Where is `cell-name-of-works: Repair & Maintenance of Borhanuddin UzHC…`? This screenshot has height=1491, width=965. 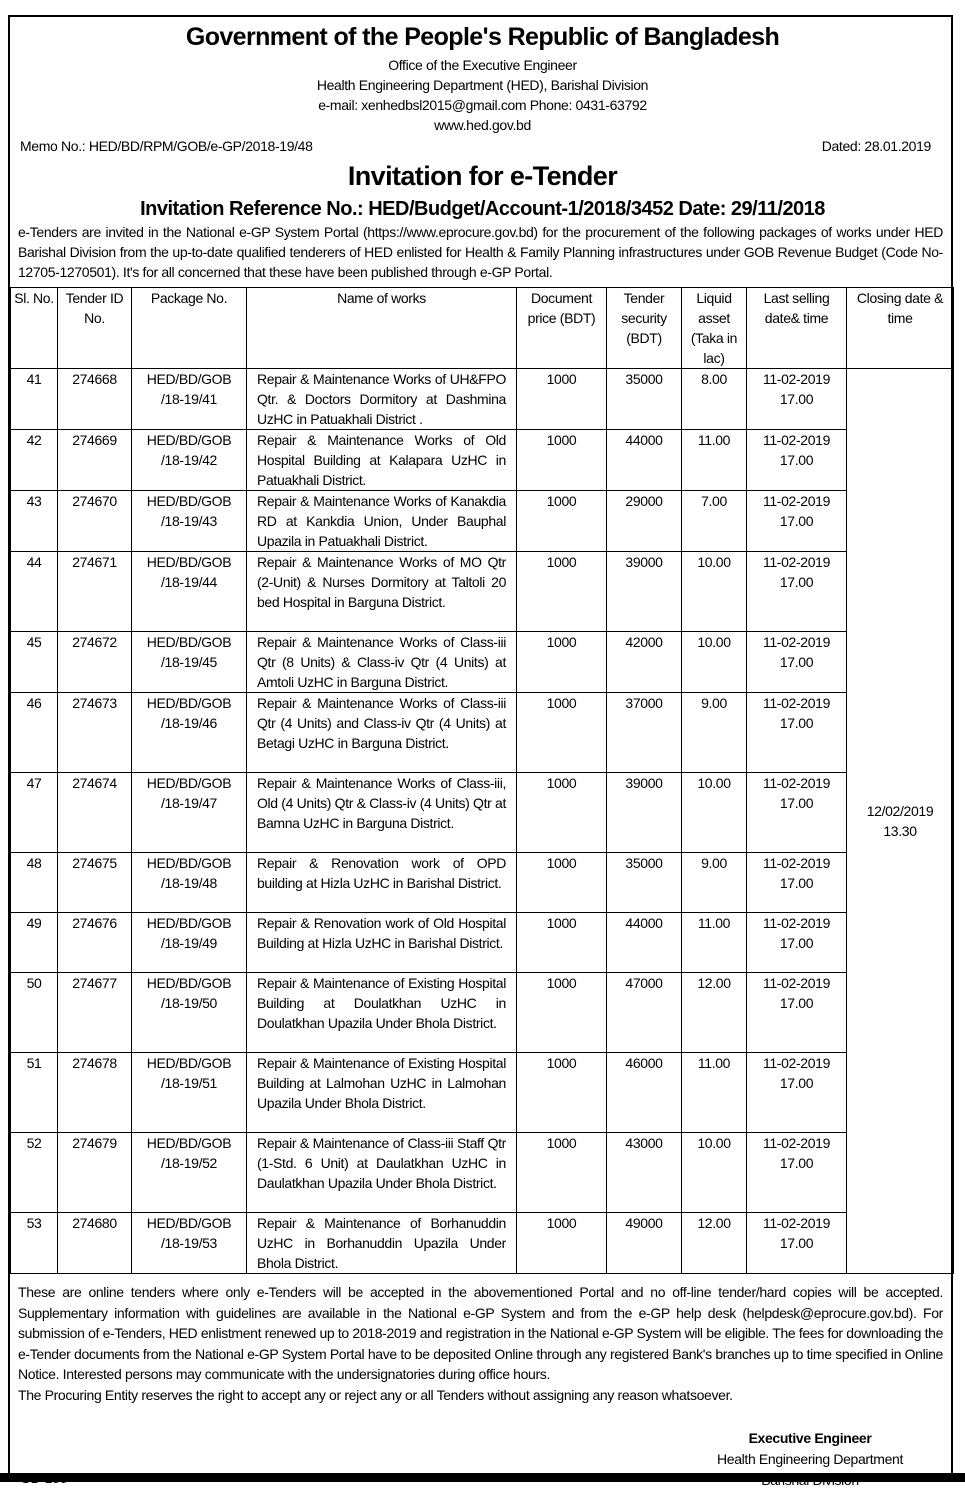 cell-name-of-works: Repair & Maintenance of Borhanuddin UzHC… is located at coordinates (381, 1243).